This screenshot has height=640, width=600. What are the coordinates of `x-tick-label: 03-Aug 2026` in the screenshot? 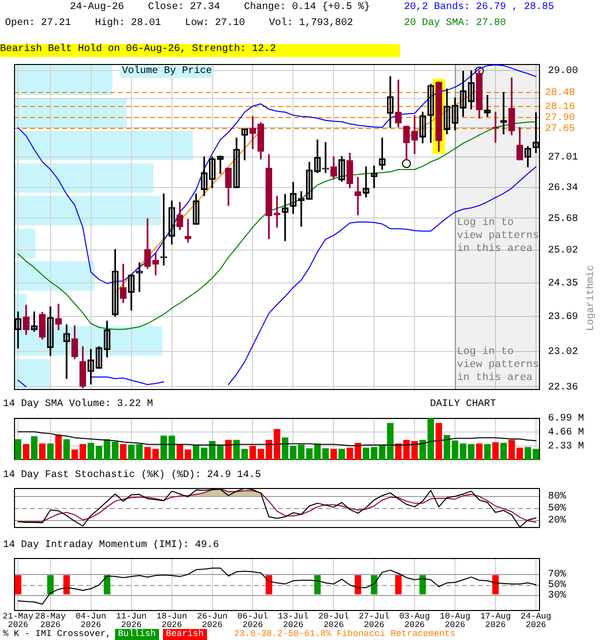 It's located at (414, 621).